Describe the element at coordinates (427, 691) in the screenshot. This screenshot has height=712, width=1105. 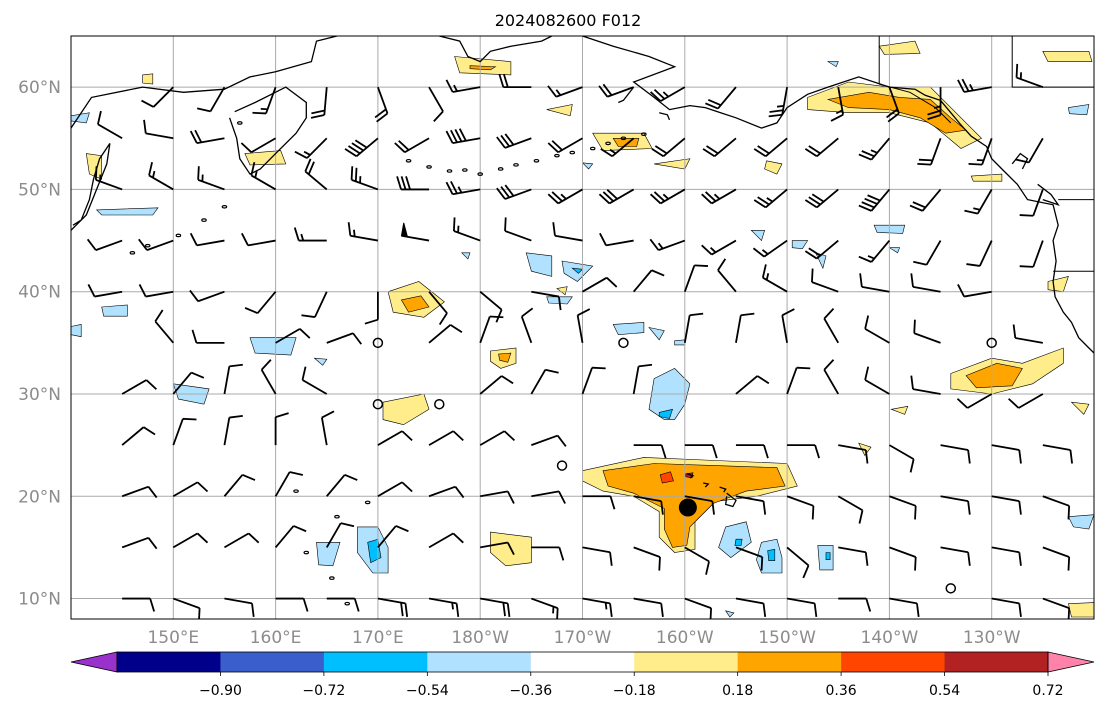
I see `colorbar-tick-label: −0.54` at that location.